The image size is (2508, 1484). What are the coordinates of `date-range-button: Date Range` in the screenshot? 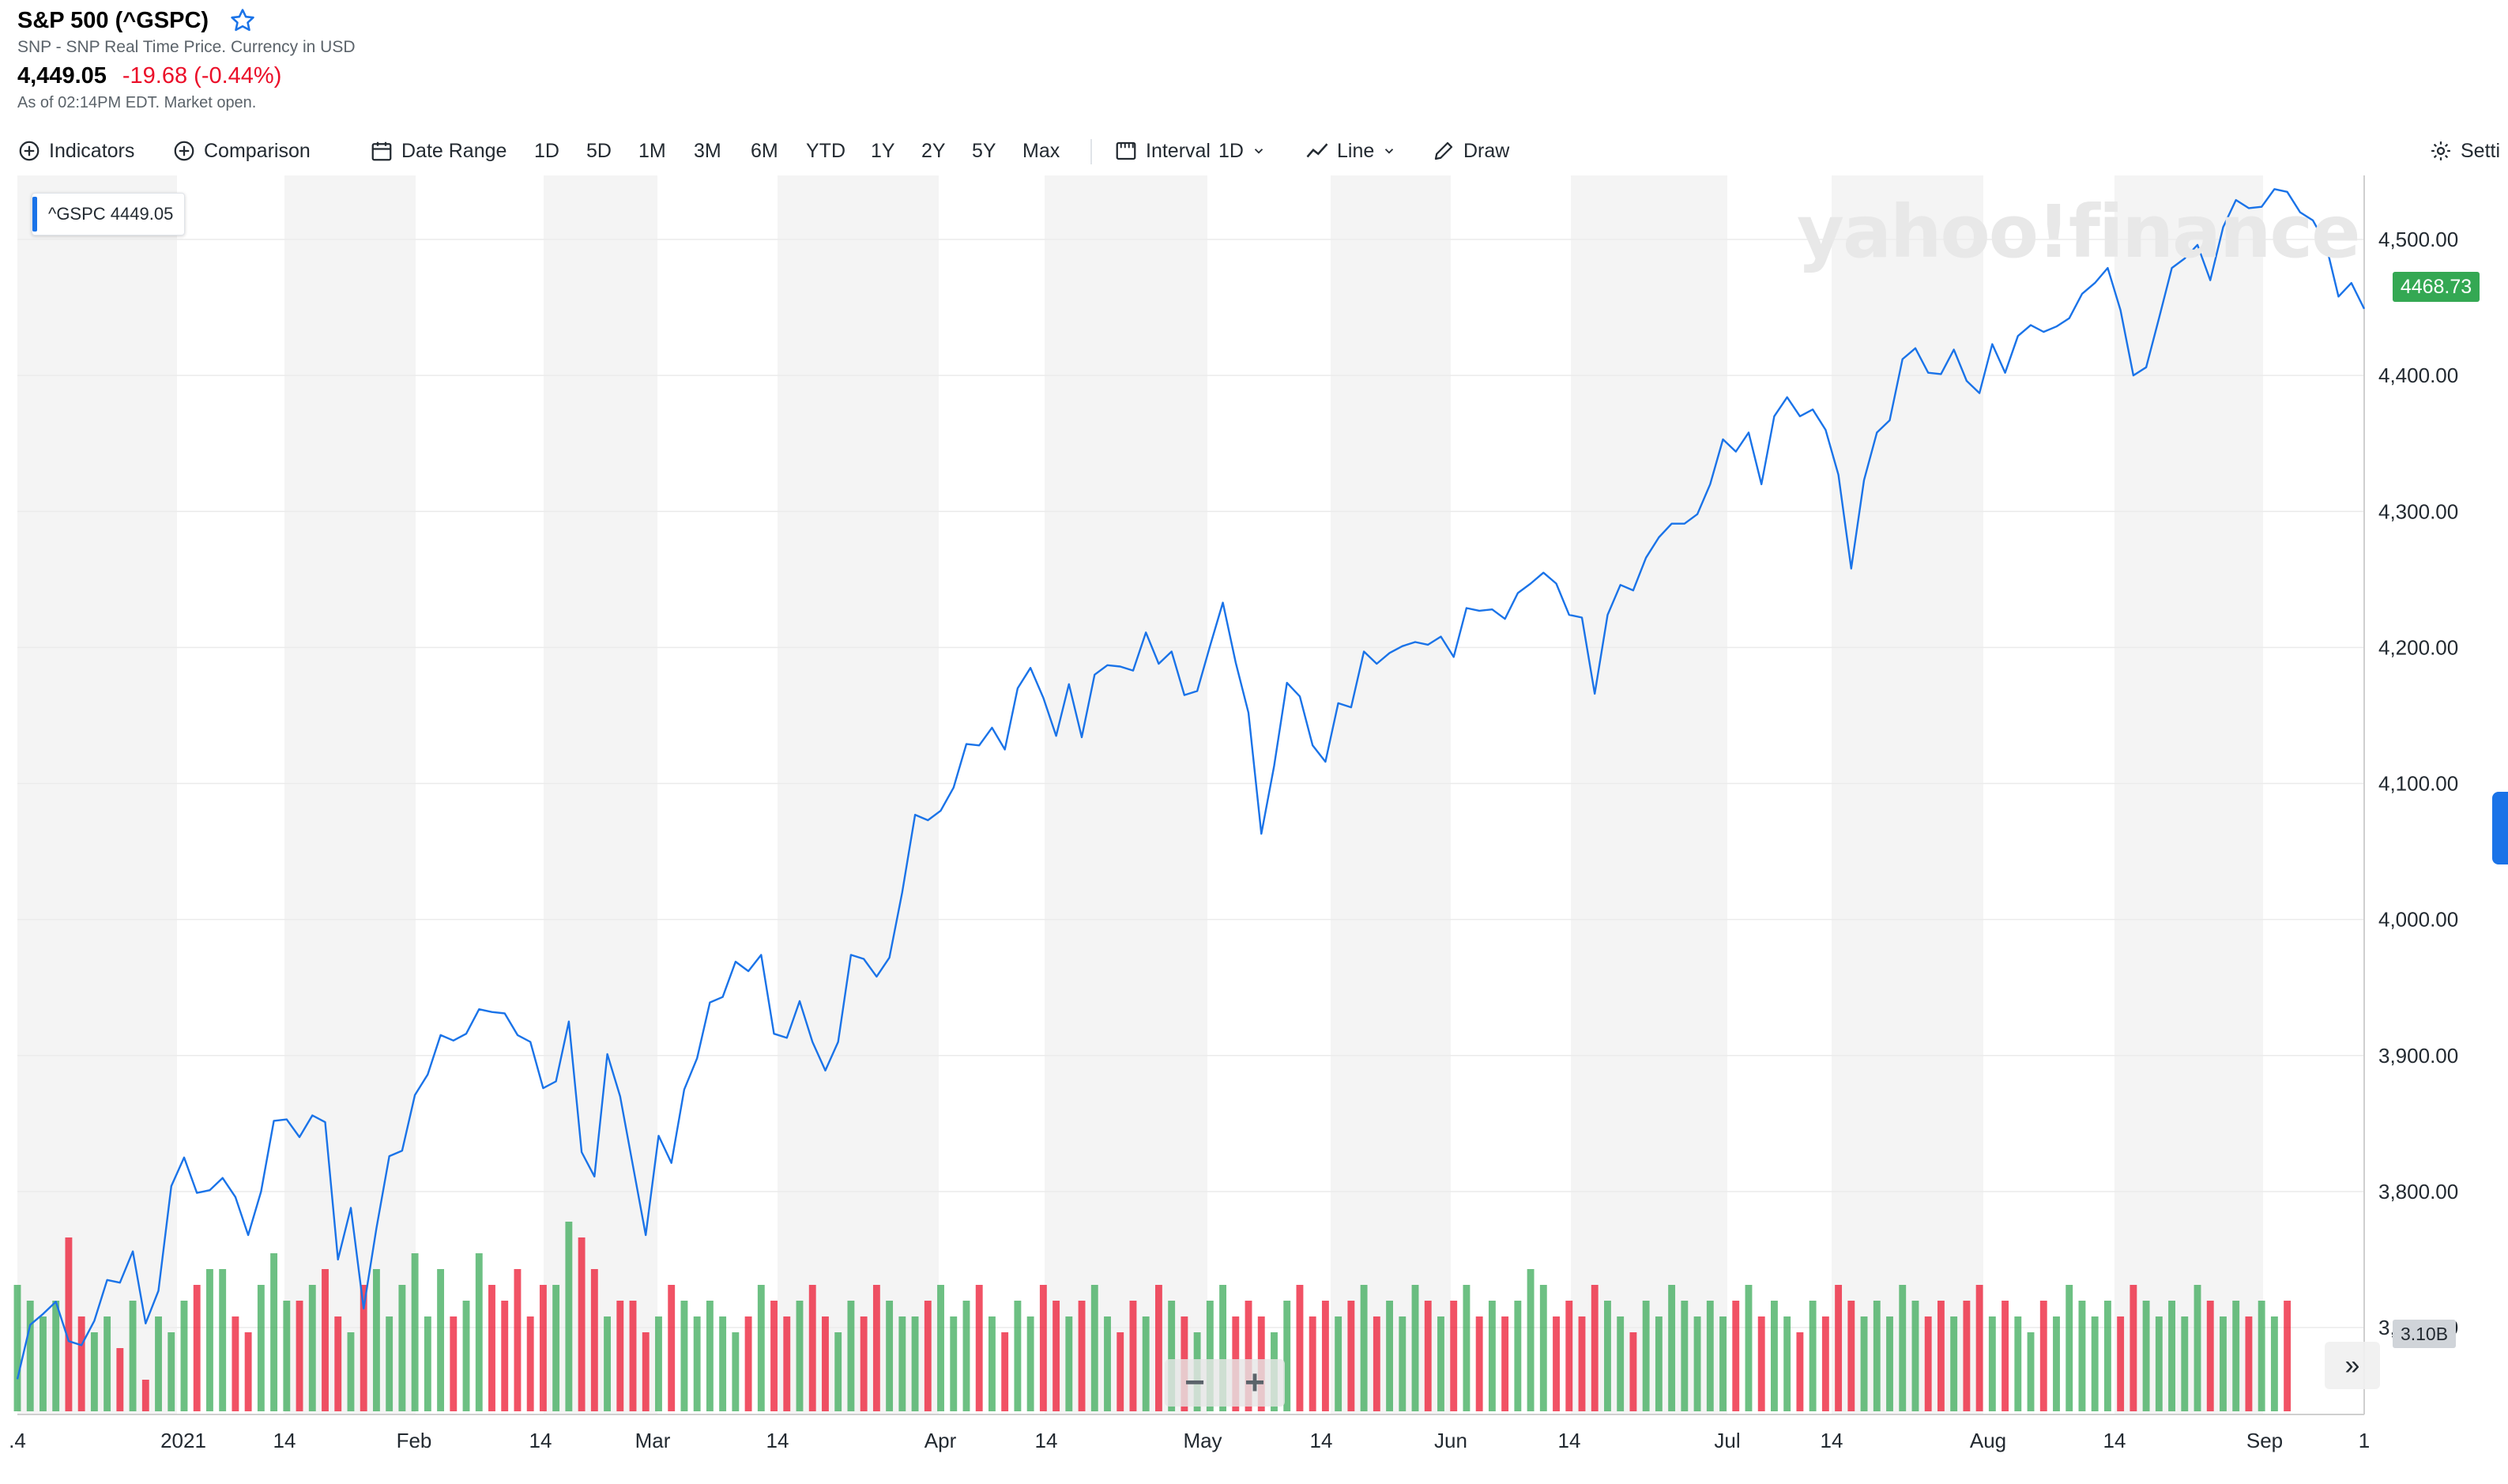 It's located at (438, 151).